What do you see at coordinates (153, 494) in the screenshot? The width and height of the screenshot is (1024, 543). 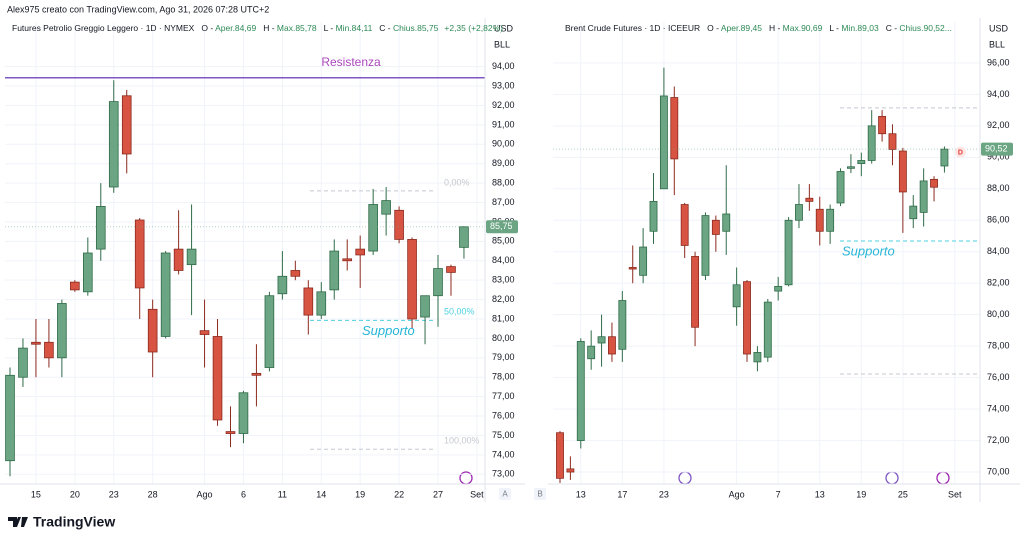 I see `x-tick-label: 28` at bounding box center [153, 494].